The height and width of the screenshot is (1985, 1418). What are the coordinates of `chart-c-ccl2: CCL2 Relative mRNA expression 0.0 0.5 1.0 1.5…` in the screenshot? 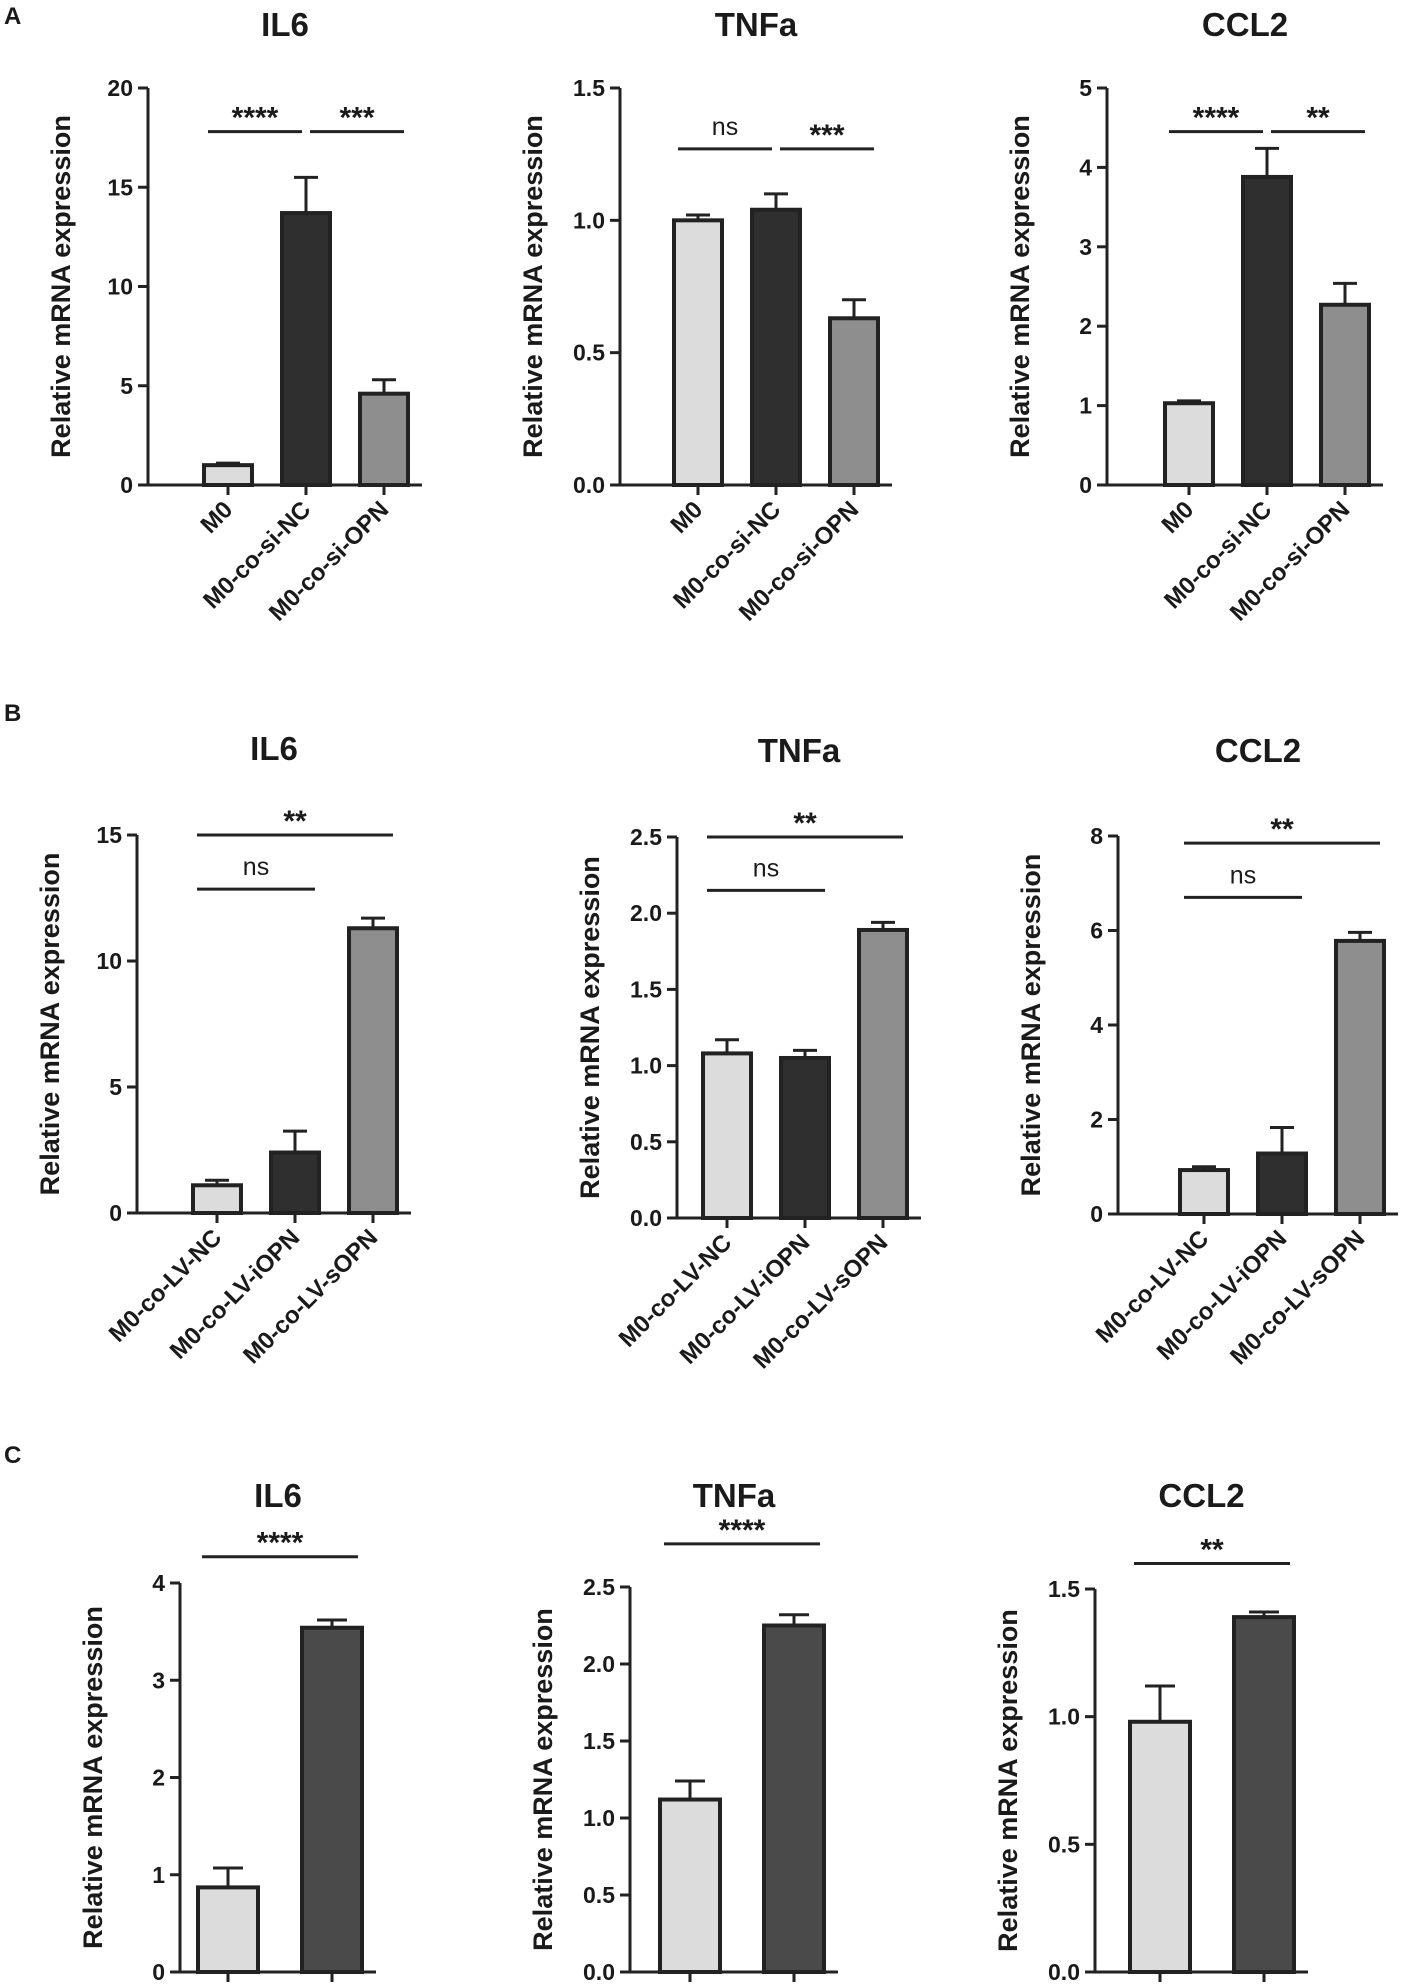 It's located at (1150, 1731).